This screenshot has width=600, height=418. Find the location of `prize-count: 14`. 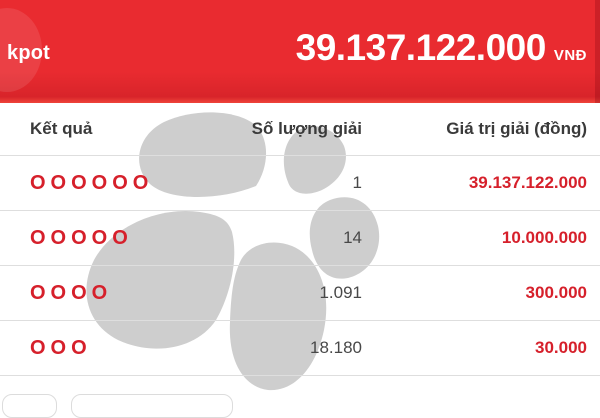

prize-count: 14 is located at coordinates (352, 237).